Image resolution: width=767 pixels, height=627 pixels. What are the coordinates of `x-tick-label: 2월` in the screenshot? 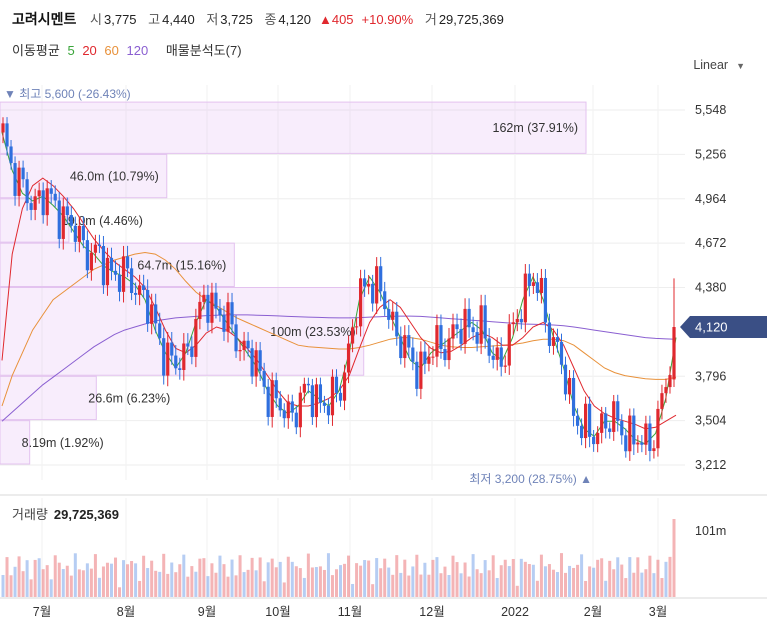 It's located at (593, 612).